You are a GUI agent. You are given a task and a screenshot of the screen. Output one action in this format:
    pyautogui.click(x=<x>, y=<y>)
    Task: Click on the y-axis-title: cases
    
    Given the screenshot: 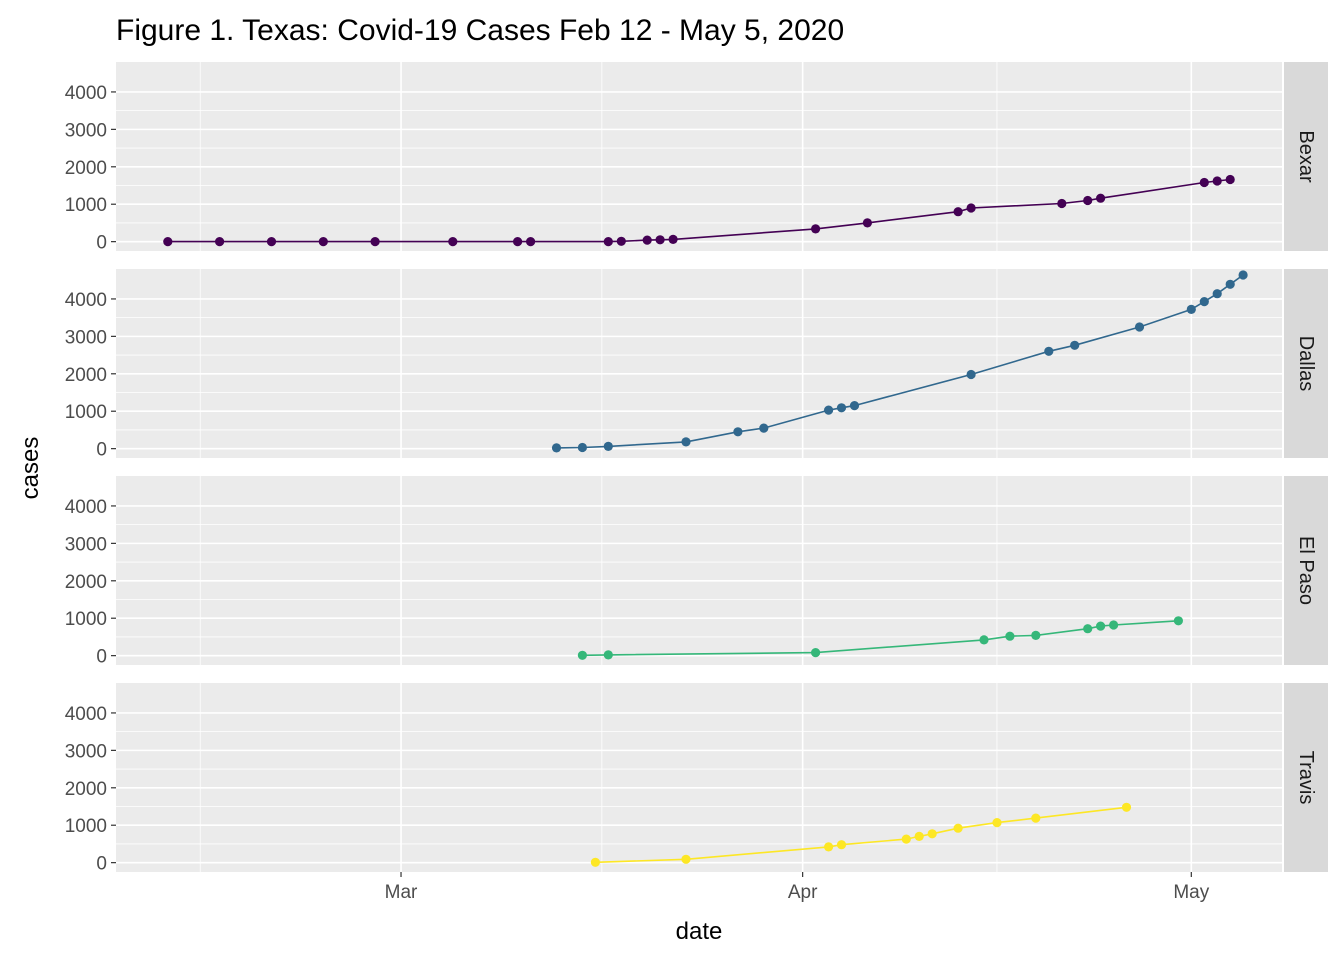 What is the action you would take?
    pyautogui.click(x=30, y=468)
    